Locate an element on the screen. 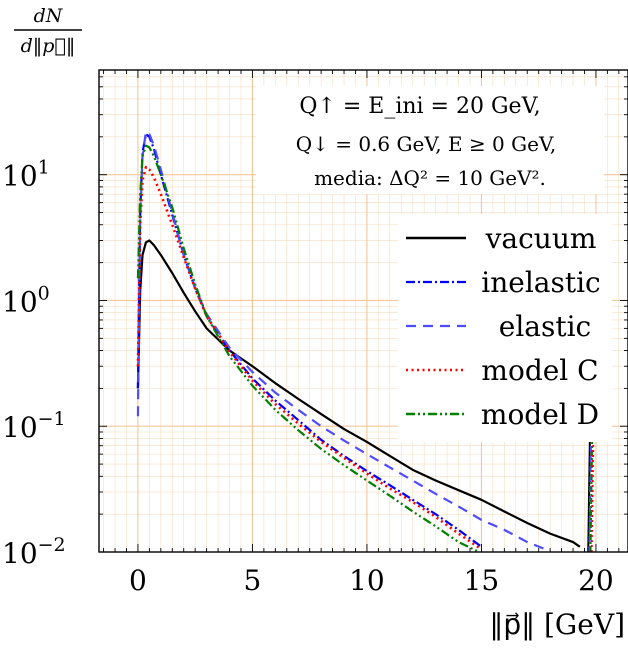 This screenshot has height=648, width=628. y-tick-label-exponent: −2 is located at coordinates (52, 545).